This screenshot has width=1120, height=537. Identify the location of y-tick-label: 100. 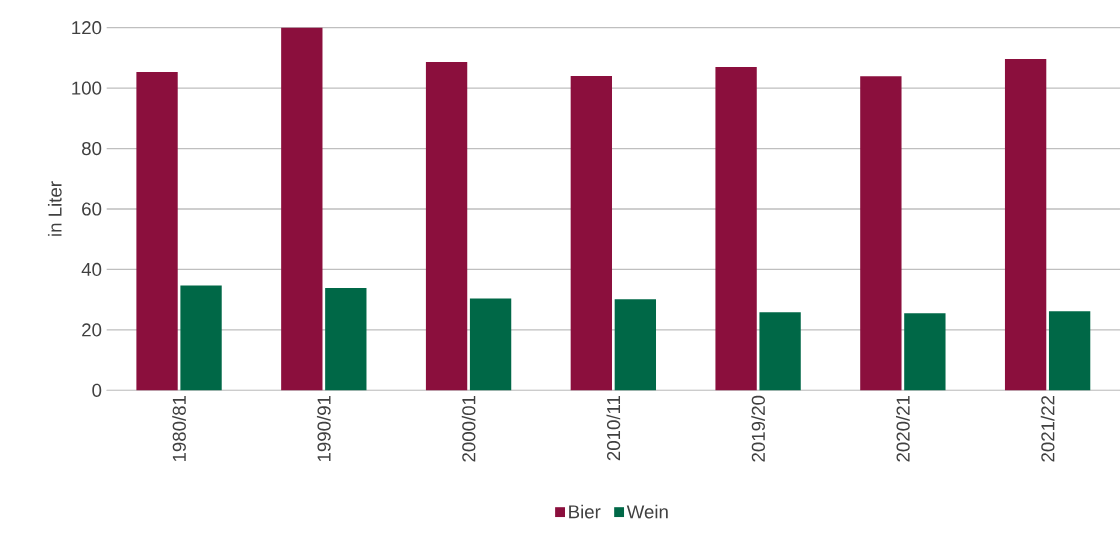
(87, 88).